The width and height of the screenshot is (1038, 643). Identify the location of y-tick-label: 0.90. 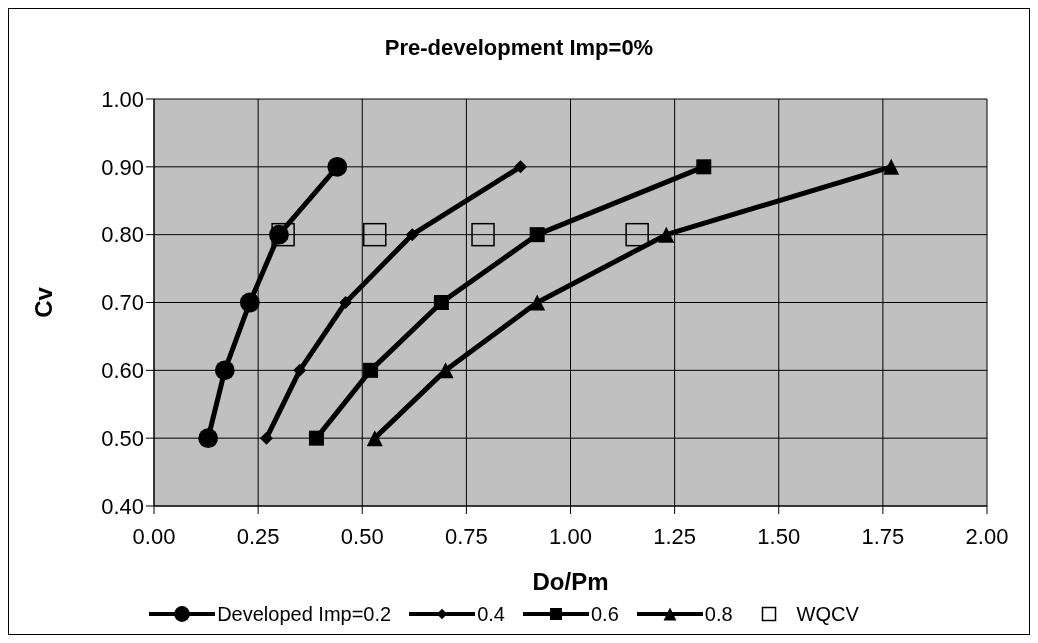
(122, 167).